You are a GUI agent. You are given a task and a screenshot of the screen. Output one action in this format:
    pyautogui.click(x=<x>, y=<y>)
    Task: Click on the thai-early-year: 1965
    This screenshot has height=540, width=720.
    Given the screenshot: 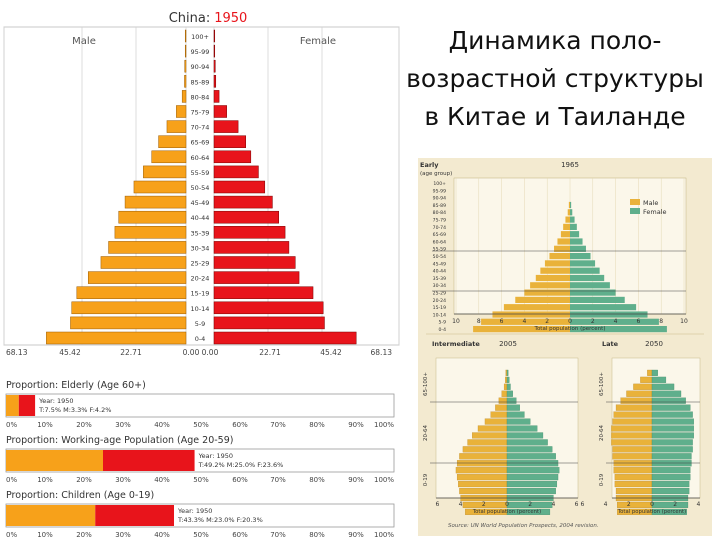 What is the action you would take?
    pyautogui.click(x=570, y=165)
    